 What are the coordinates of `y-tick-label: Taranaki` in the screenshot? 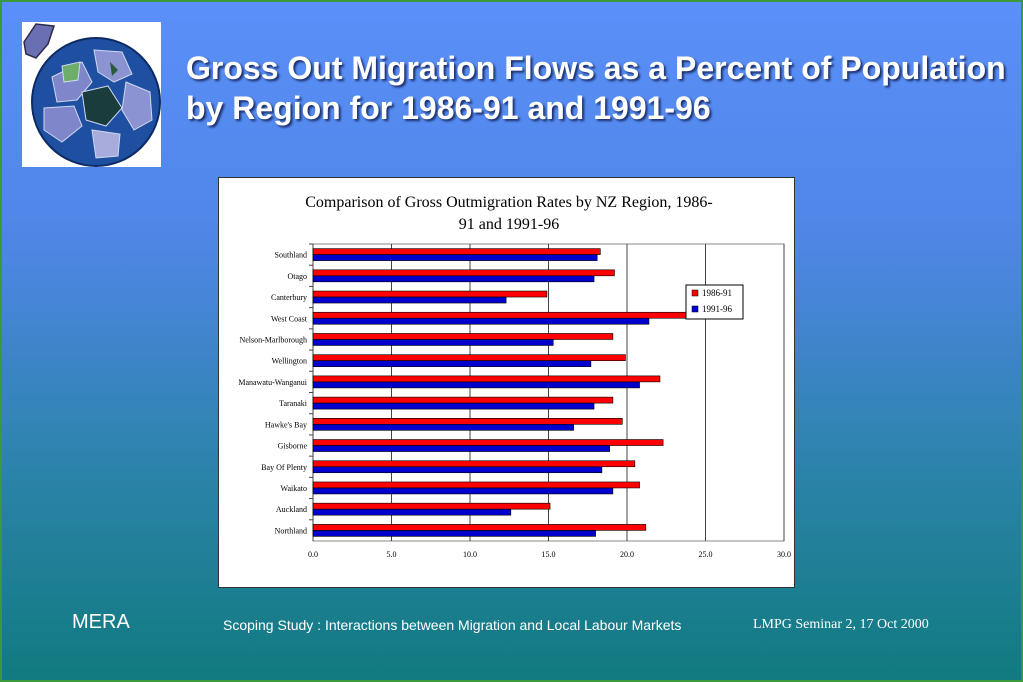 It's located at (293, 403).